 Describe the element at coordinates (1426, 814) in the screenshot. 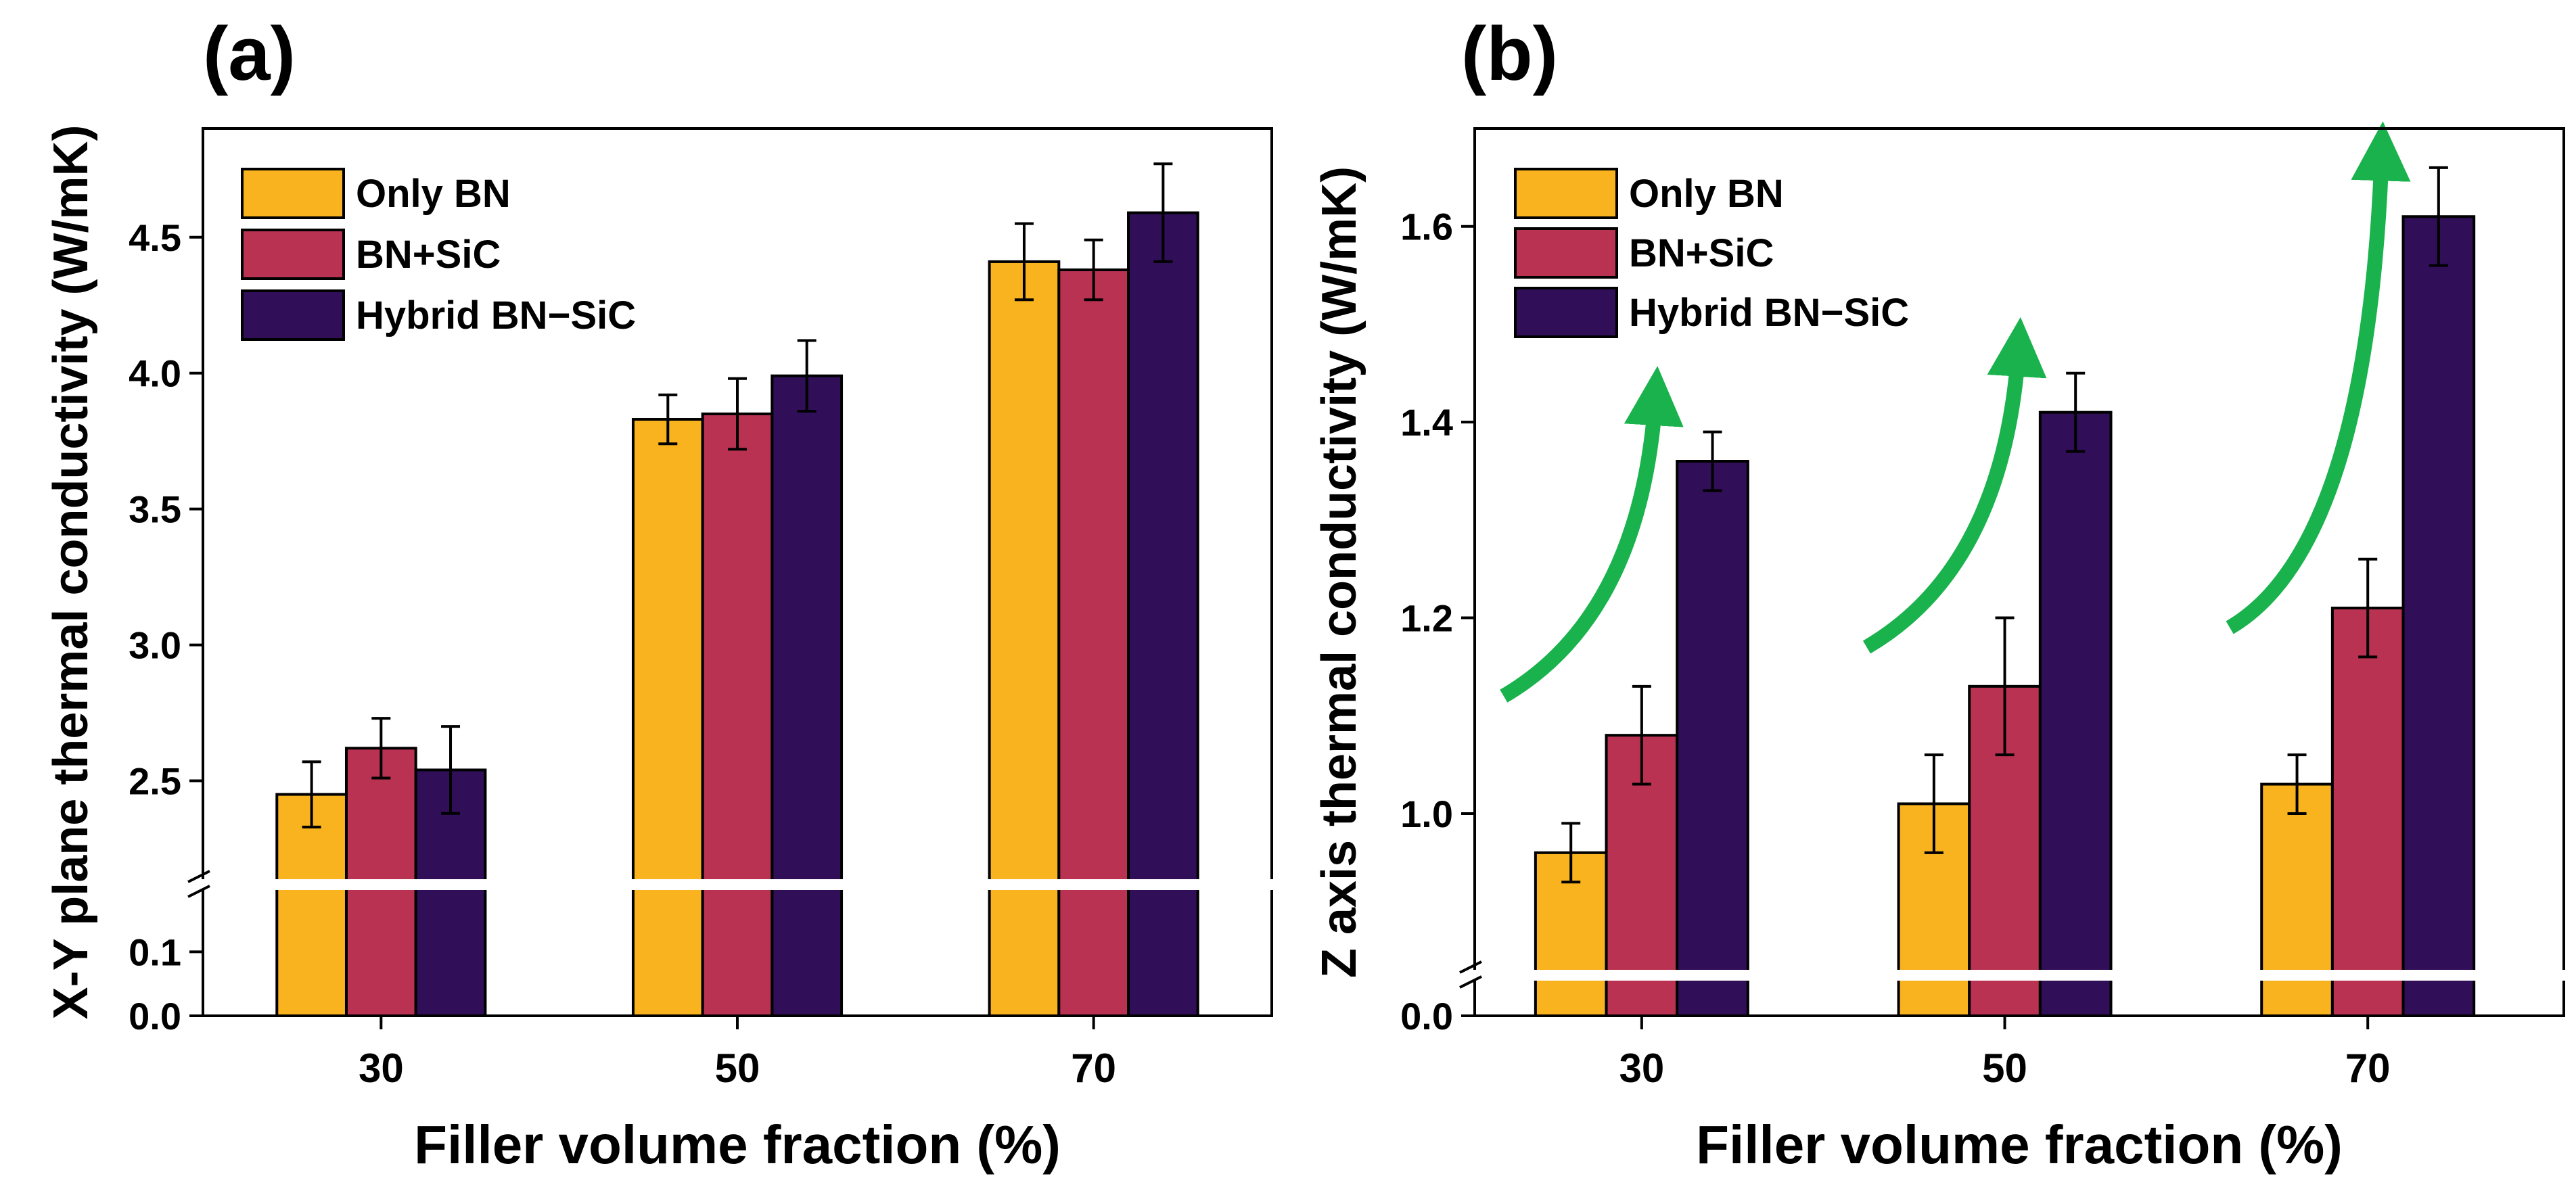

I see `y-tick-label: 1.0` at that location.